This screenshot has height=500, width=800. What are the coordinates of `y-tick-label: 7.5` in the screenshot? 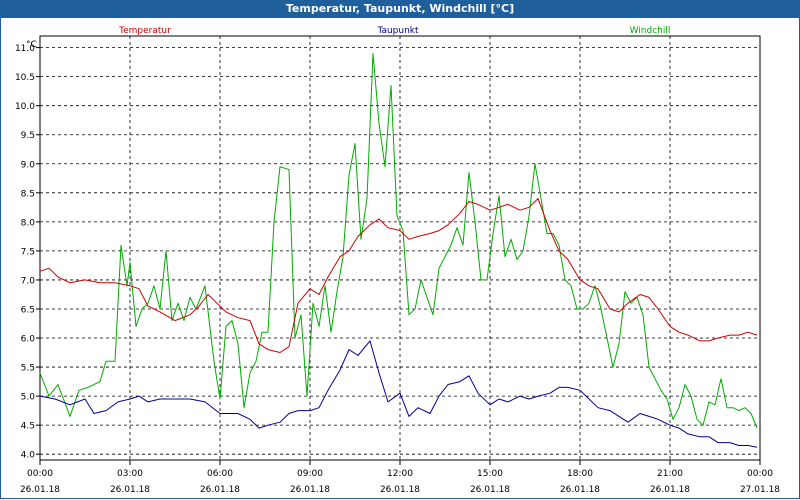 It's located at (28, 252).